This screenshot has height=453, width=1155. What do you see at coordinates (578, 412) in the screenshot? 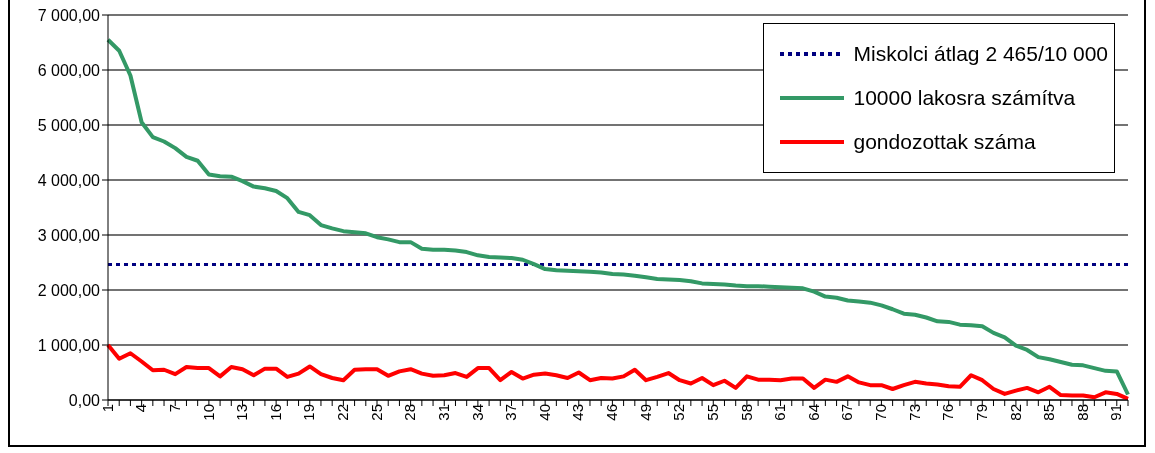
I see `x-tick-label: 43` at bounding box center [578, 412].